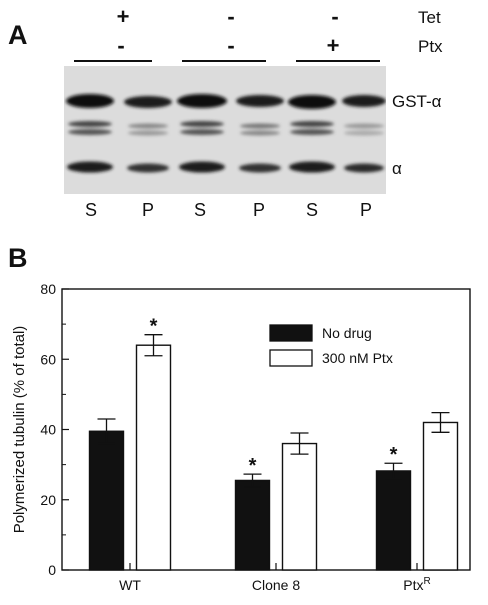 The height and width of the screenshot is (605, 488). I want to click on band-label-alpha: α, so click(397, 168).